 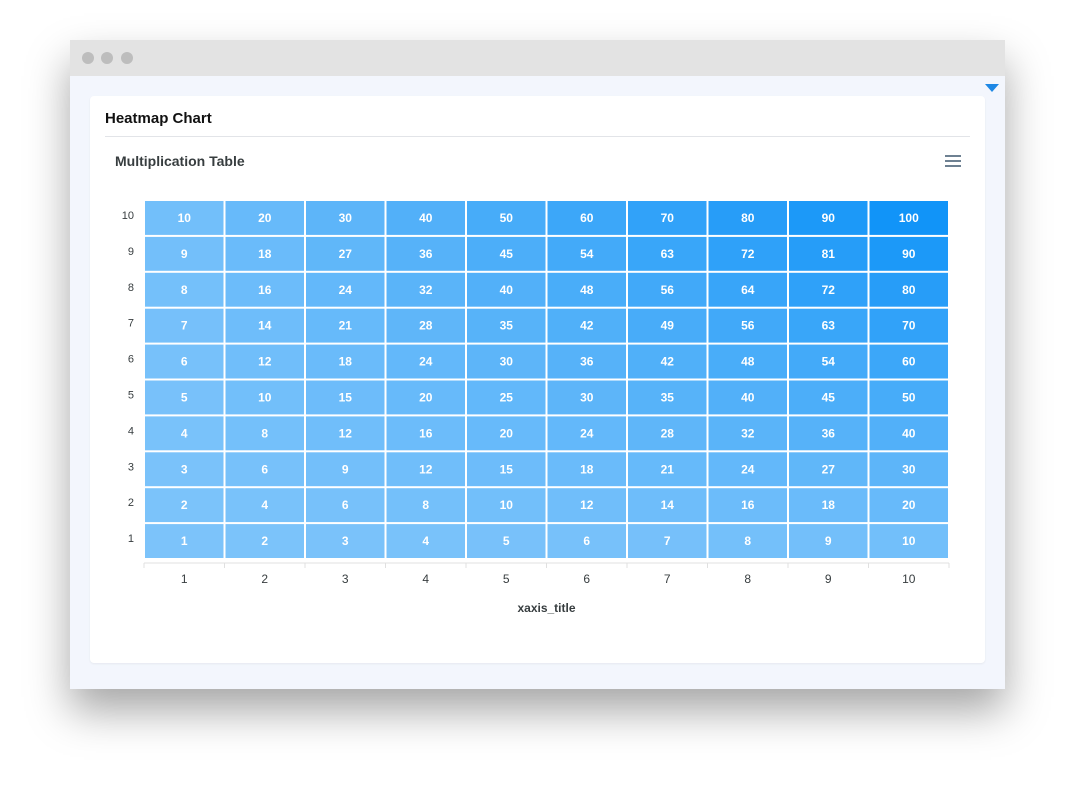 I want to click on cell-data-label: 70, so click(x=668, y=218).